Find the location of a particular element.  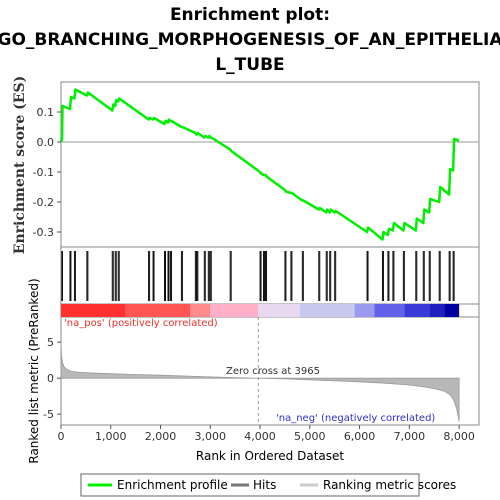

x-tick-label: 8,000 is located at coordinates (459, 436).